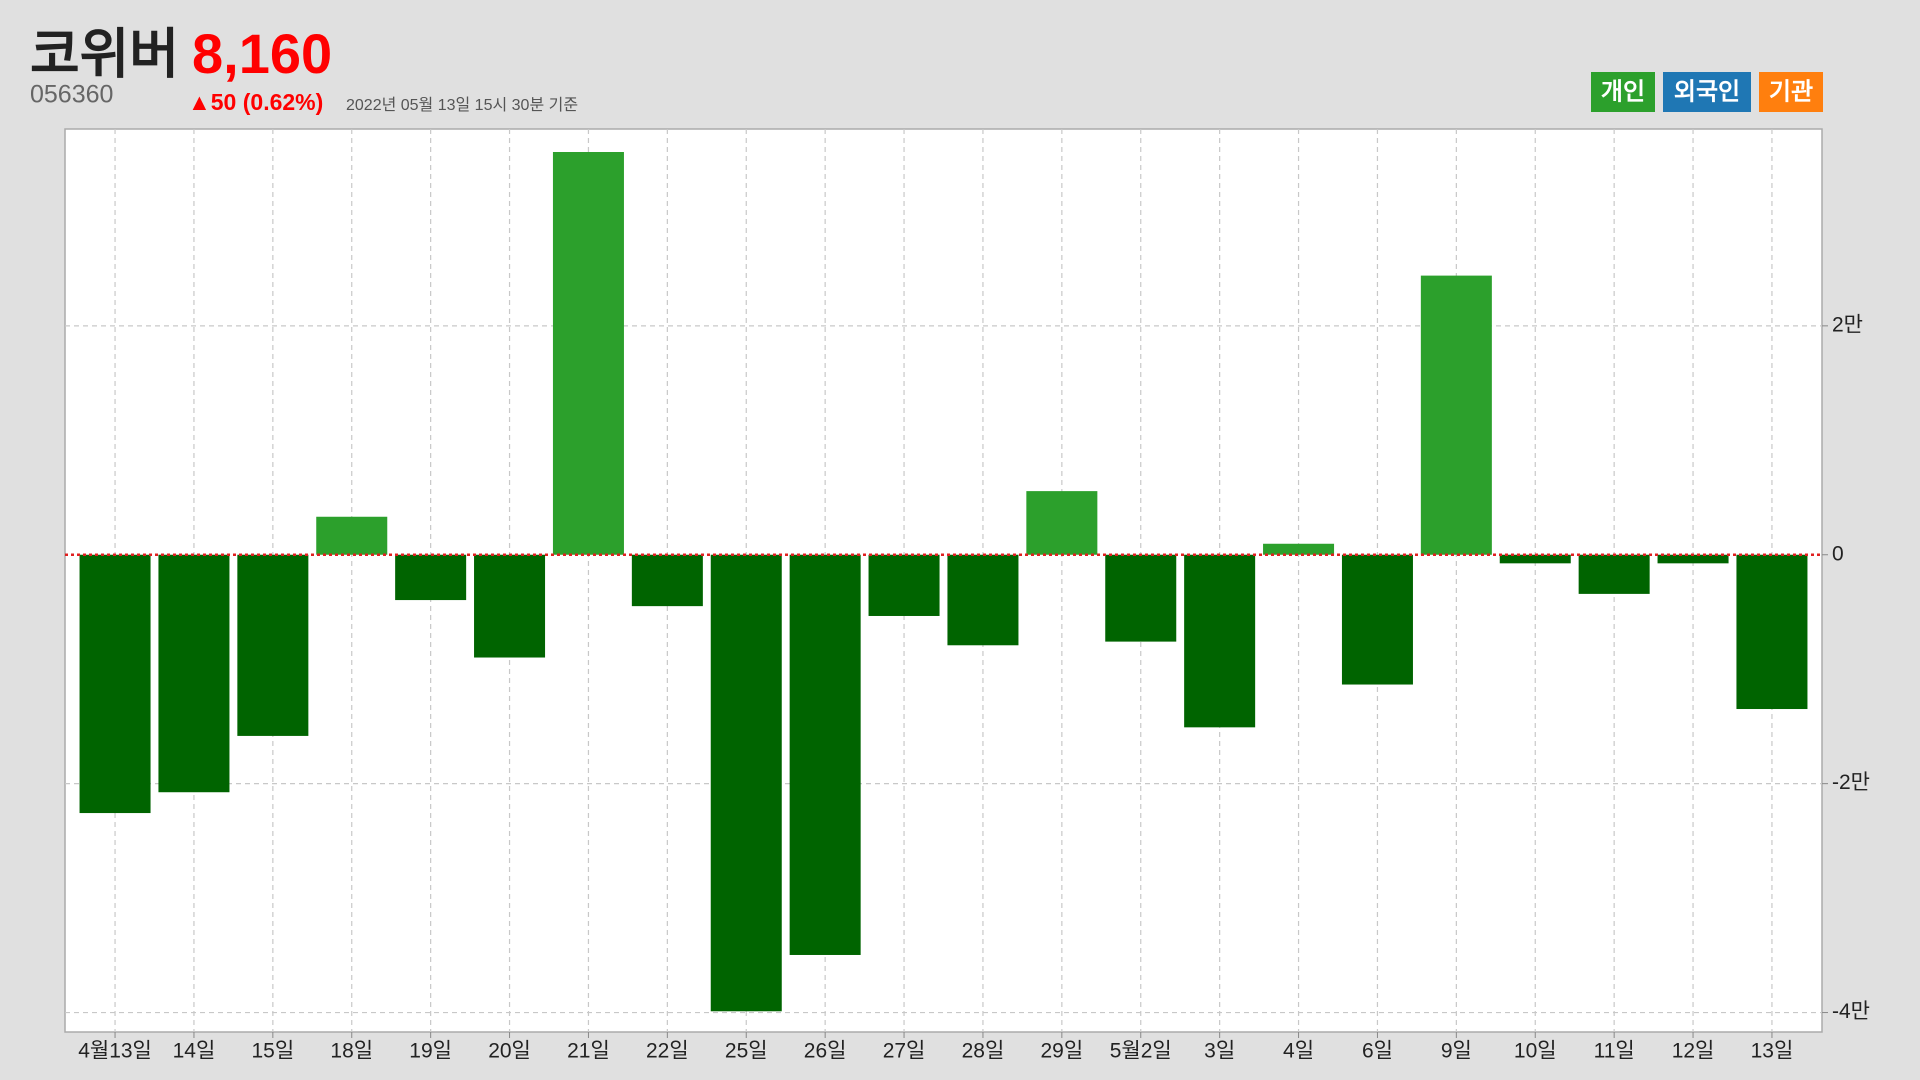 This screenshot has height=1080, width=1920. Describe the element at coordinates (430, 1051) in the screenshot. I see `x-tick-label: 19일` at that location.